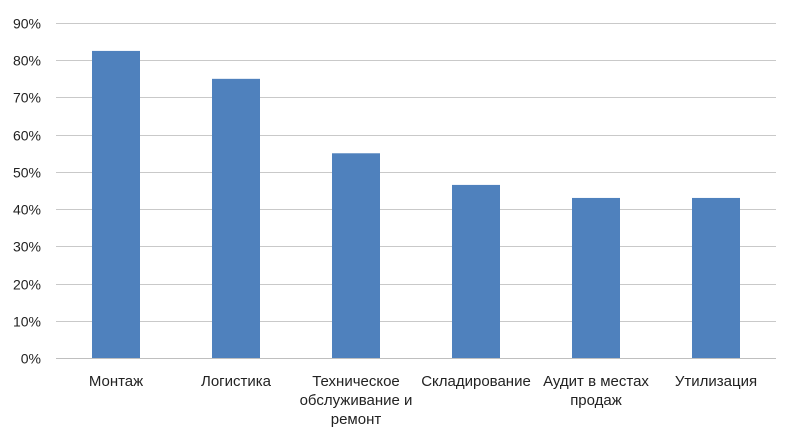  Describe the element at coordinates (27, 61) in the screenshot. I see `y-tick-label: 80%` at that location.